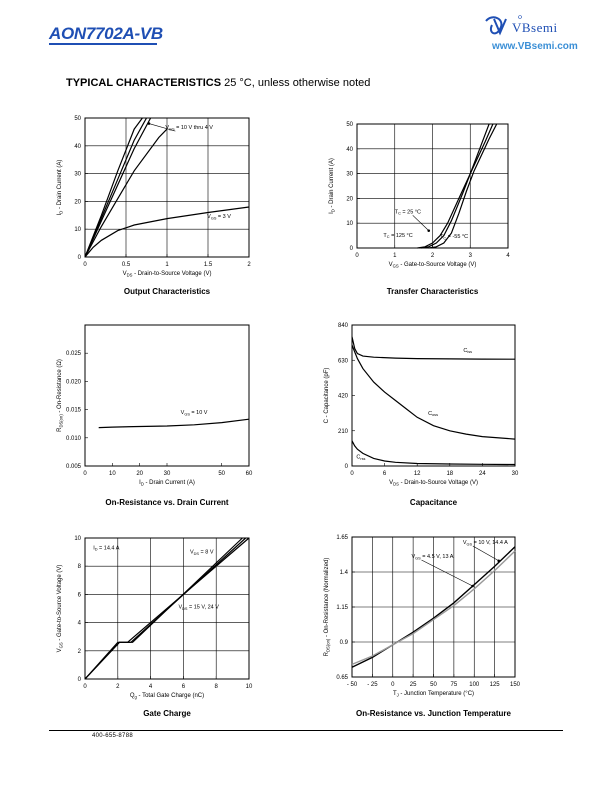  I want to click on x-tick-label: 150, so click(515, 685).